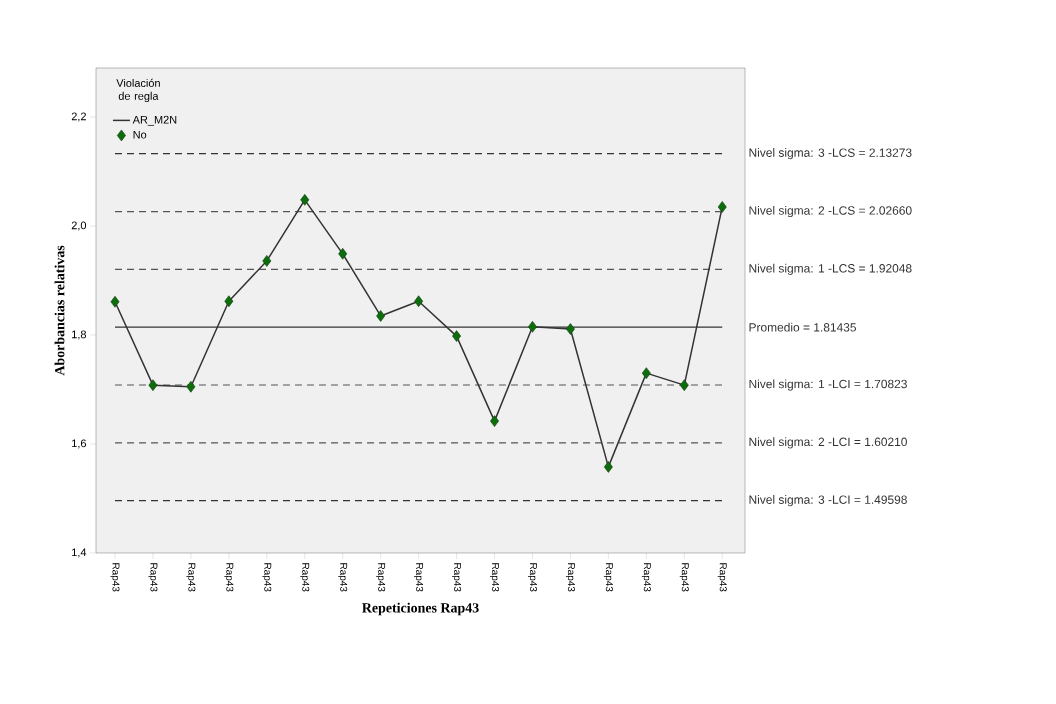 The width and height of the screenshot is (1056, 704). I want to click on ref-line-label: Promedio = 1.81435, so click(802, 327).